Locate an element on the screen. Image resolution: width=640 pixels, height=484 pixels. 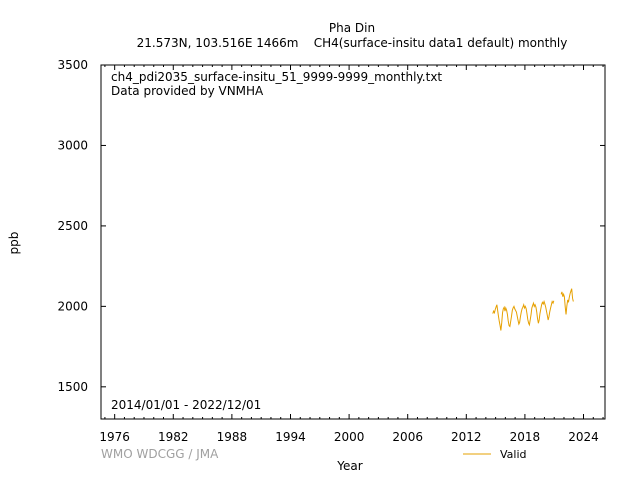
x-tick-label: 1994 is located at coordinates (290, 437).